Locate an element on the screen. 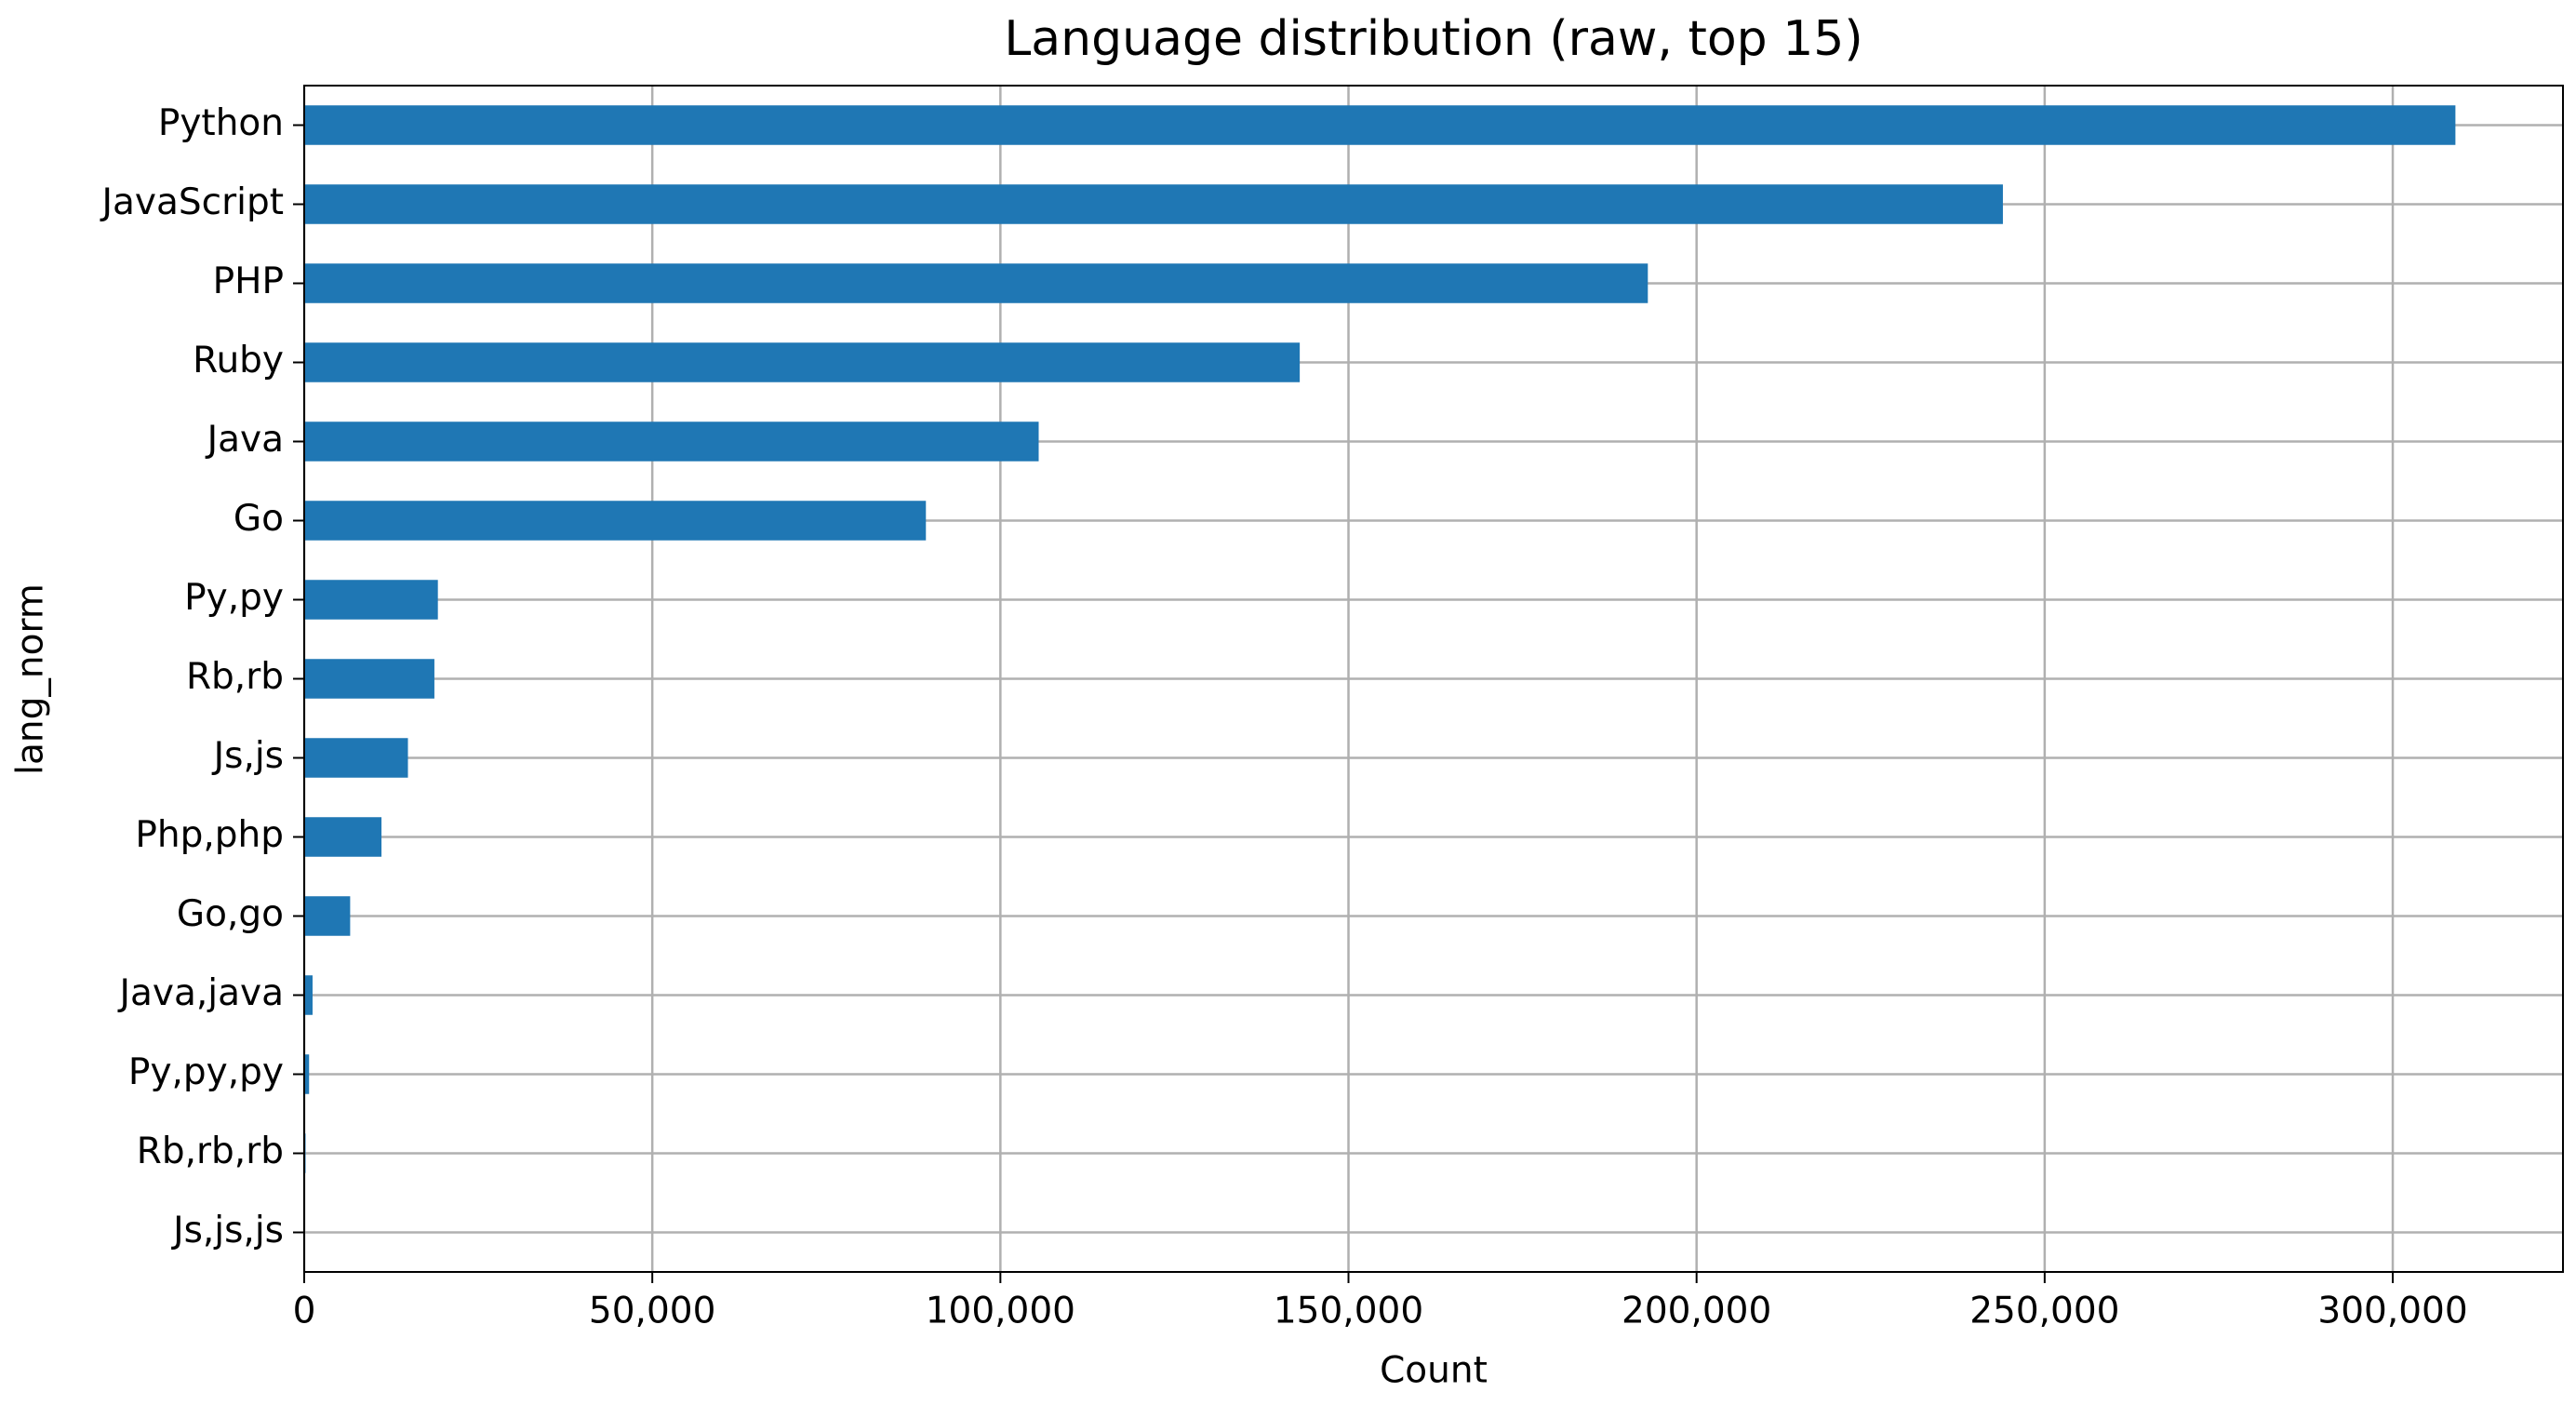 The image size is (2576, 1405). x-axis-label: Count is located at coordinates (1434, 1371).